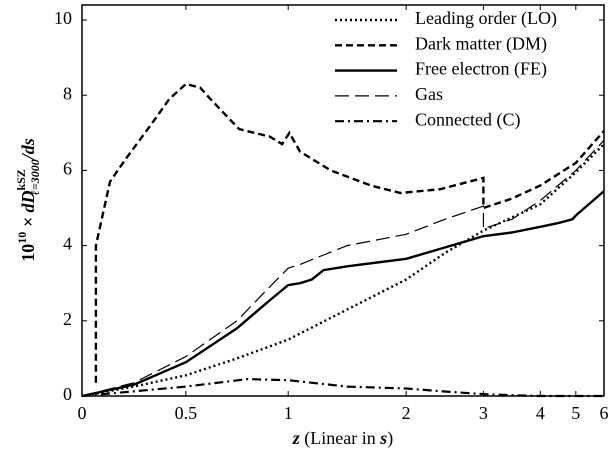 The image size is (611, 457). Describe the element at coordinates (340, 438) in the screenshot. I see `xlabel-part: (Linear in` at that location.